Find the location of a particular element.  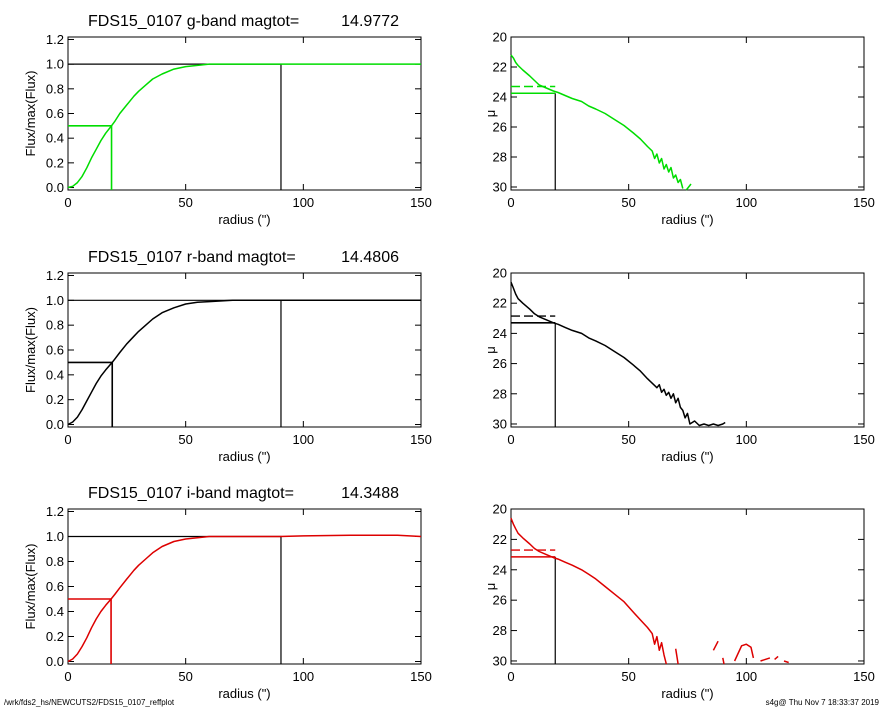

footer-stamp: s4g@ Thu Nov 7 18:33:37 2019 is located at coordinates (822, 702).